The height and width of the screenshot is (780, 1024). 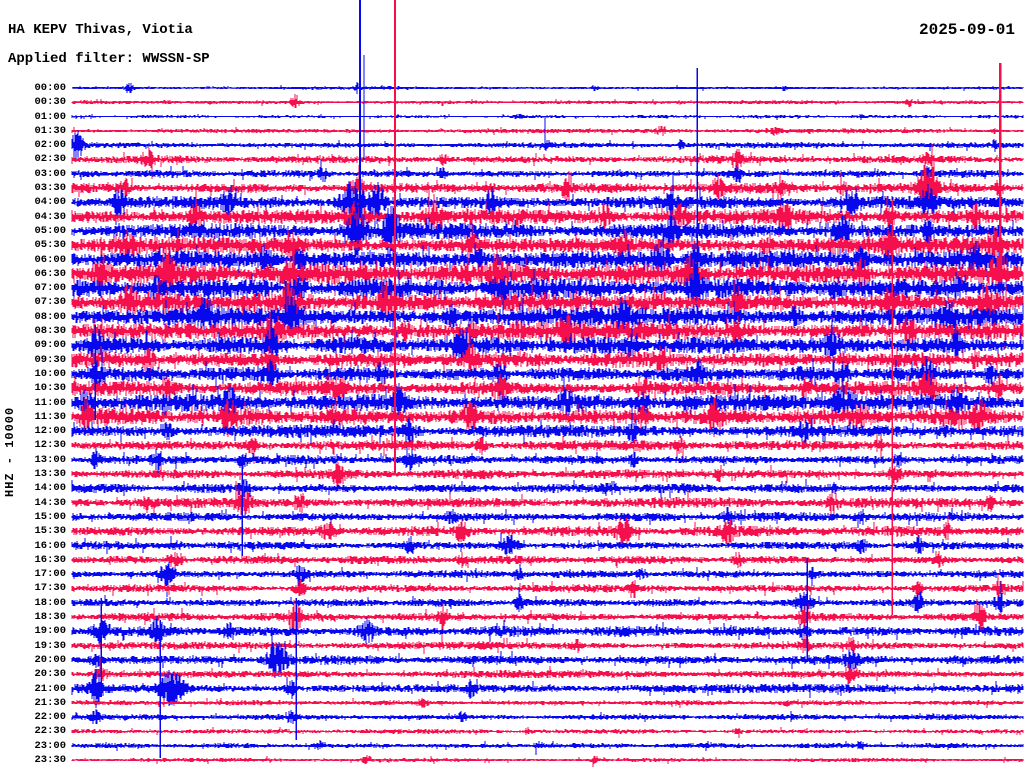 I want to click on time-label: 01:00, so click(x=50, y=116).